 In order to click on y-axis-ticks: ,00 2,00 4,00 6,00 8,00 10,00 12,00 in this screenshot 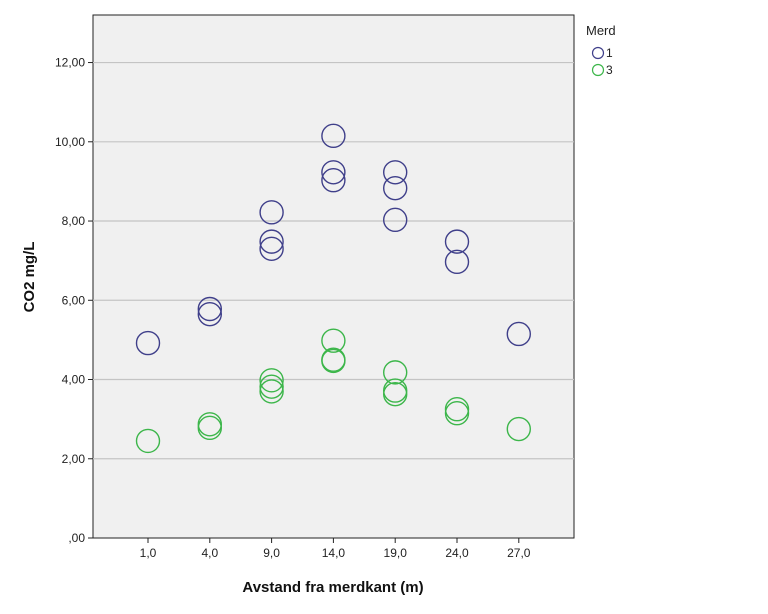, I will do `click(74, 300)`.